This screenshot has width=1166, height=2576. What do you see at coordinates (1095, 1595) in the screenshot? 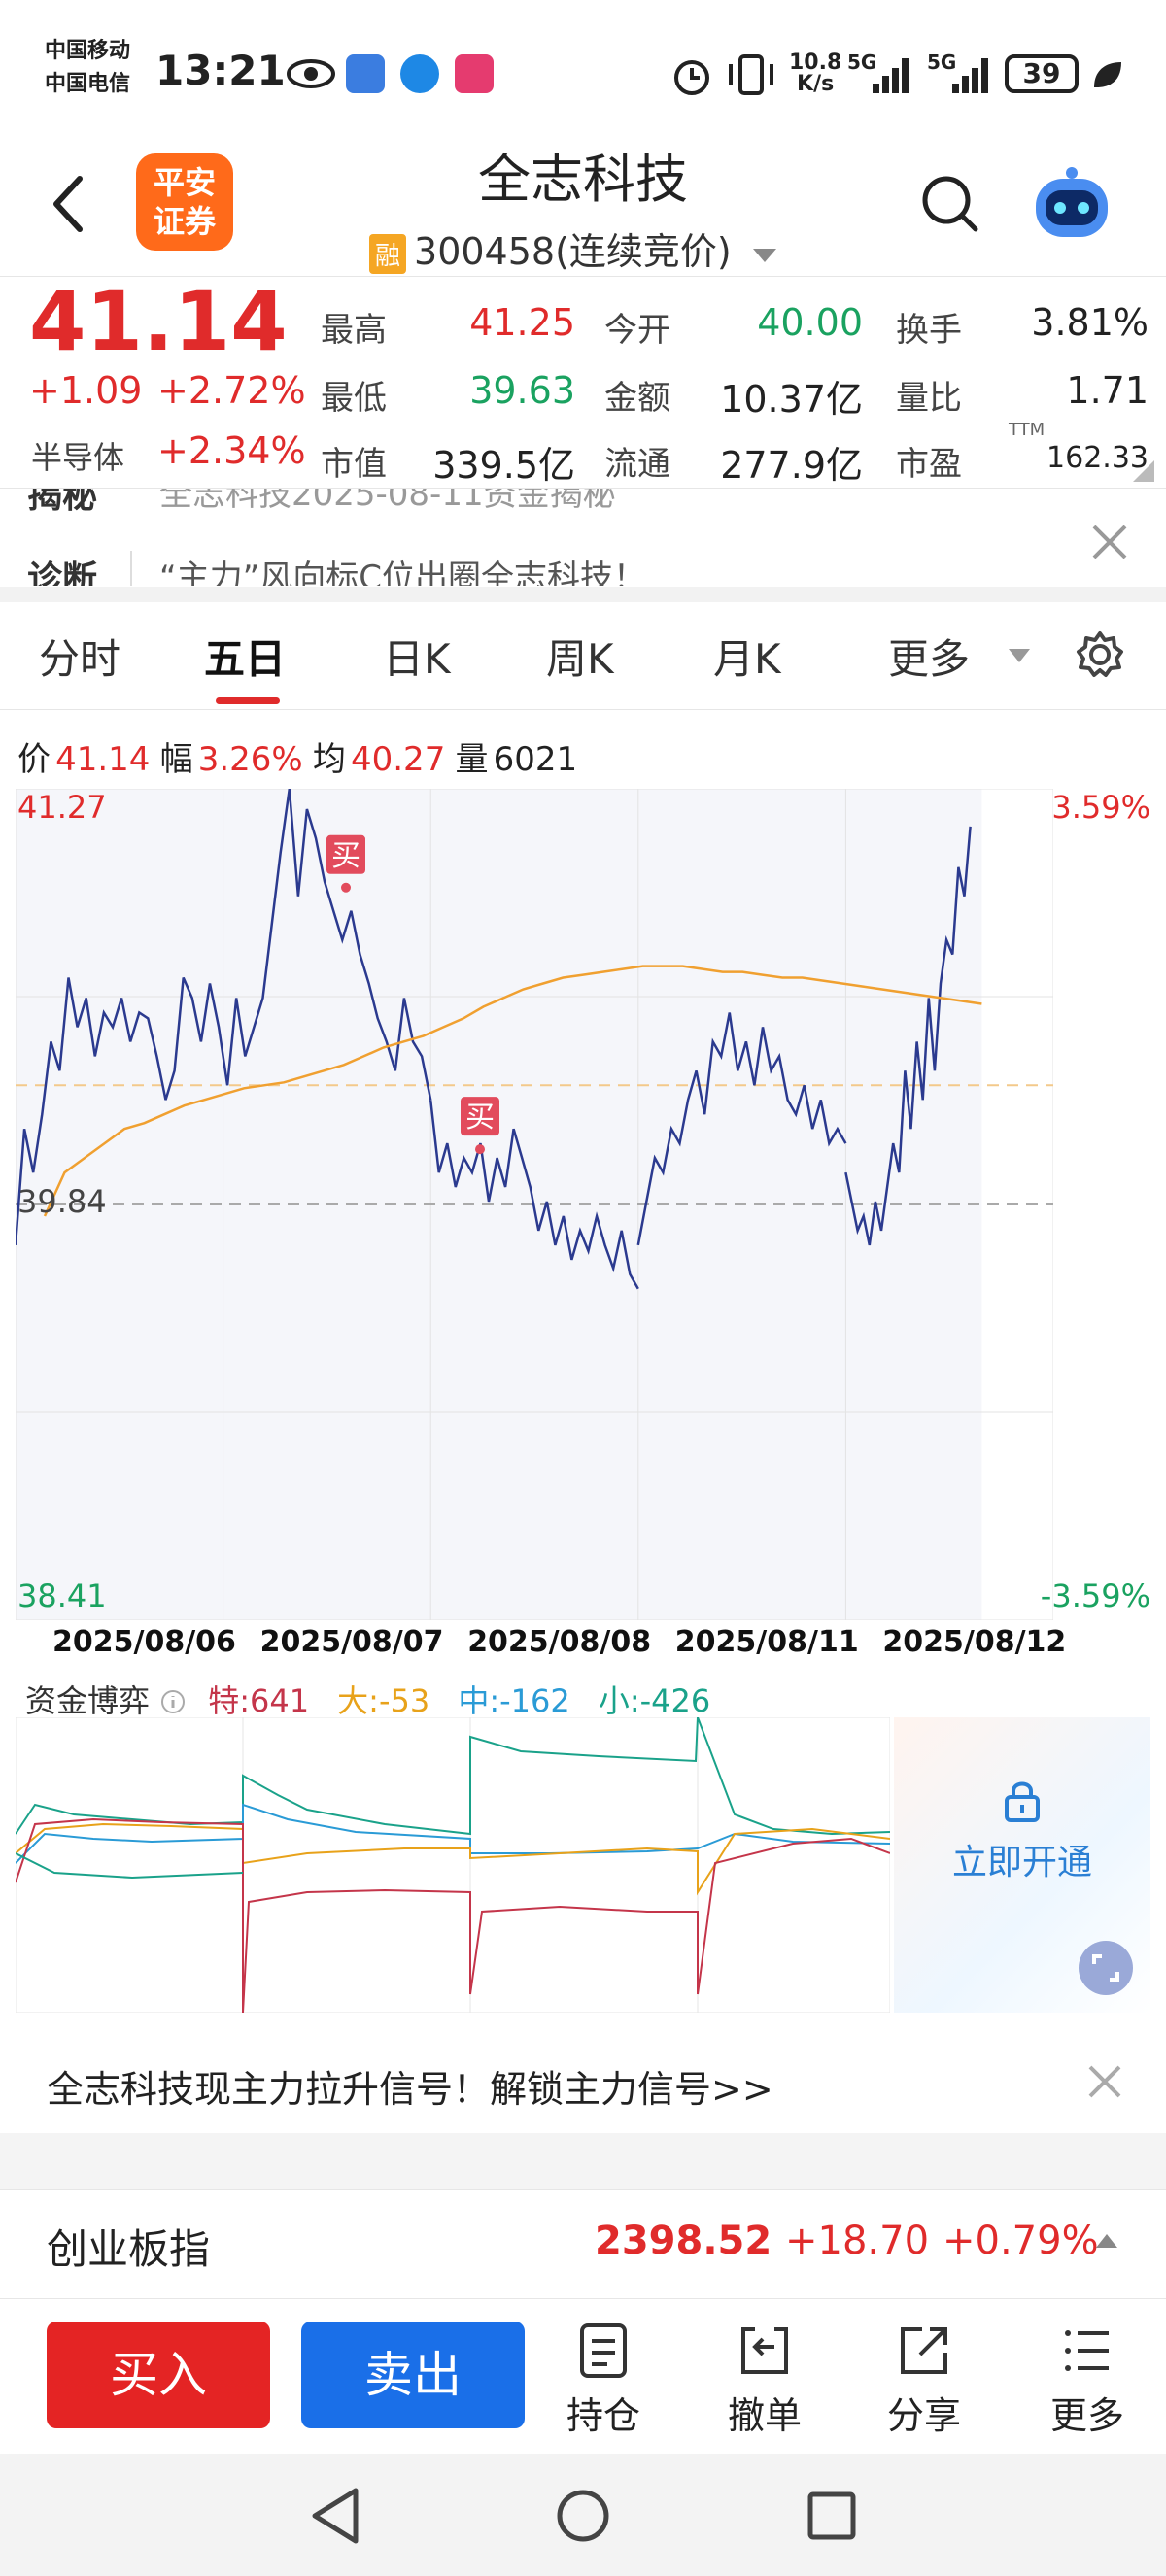
I see `pct-axis-bottom-label: -3.59%` at bounding box center [1095, 1595].